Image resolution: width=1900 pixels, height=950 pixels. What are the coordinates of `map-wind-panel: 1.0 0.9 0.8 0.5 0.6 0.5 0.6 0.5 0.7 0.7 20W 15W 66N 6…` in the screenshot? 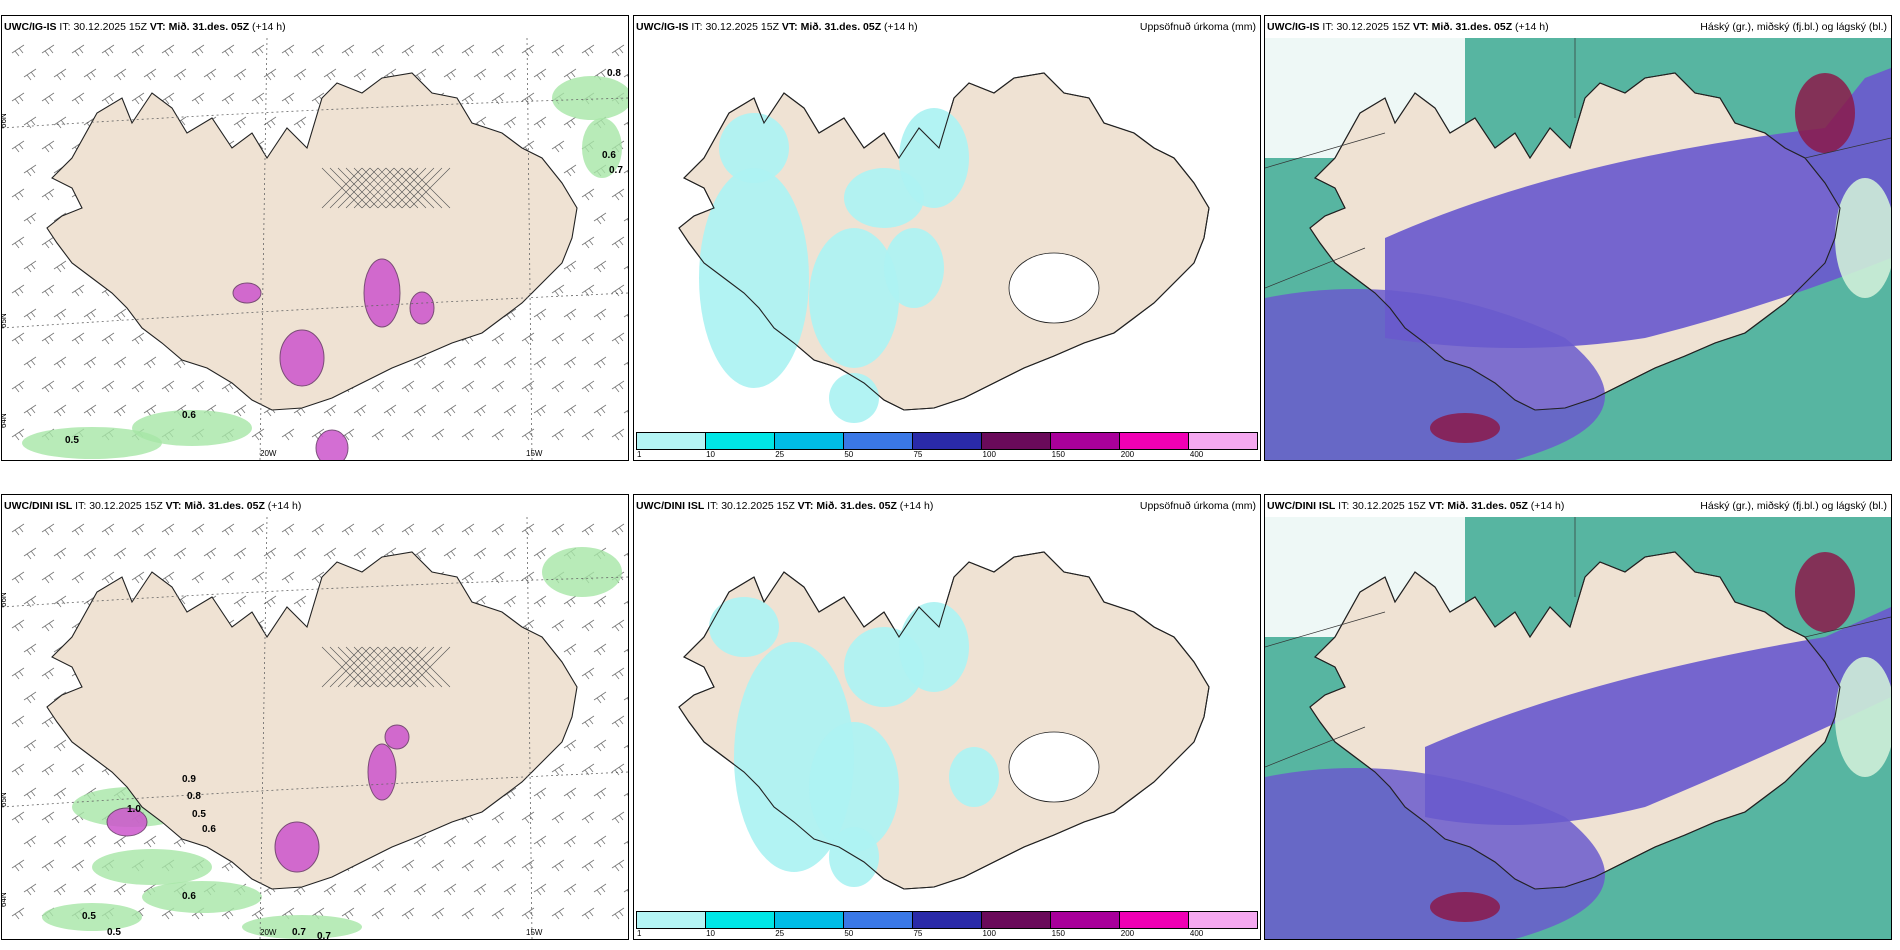 It's located at (315, 728).